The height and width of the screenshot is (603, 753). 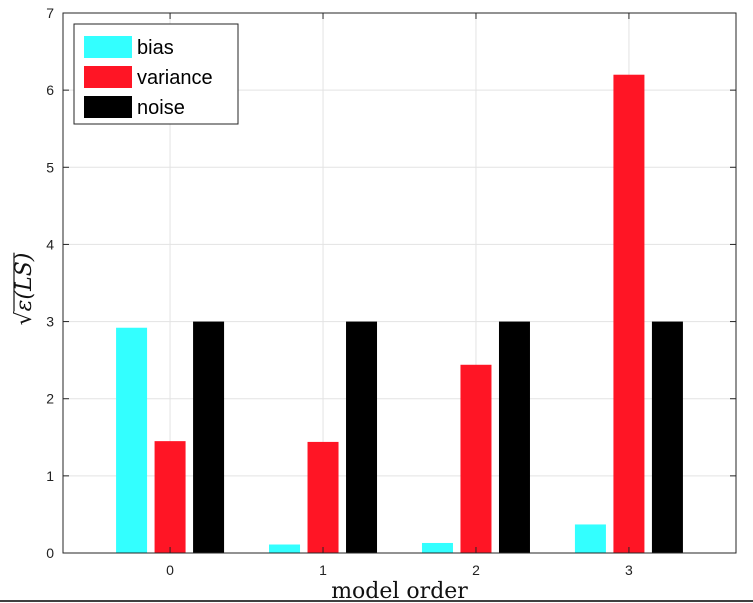 What do you see at coordinates (50, 167) in the screenshot?
I see `y-tick-label: 5` at bounding box center [50, 167].